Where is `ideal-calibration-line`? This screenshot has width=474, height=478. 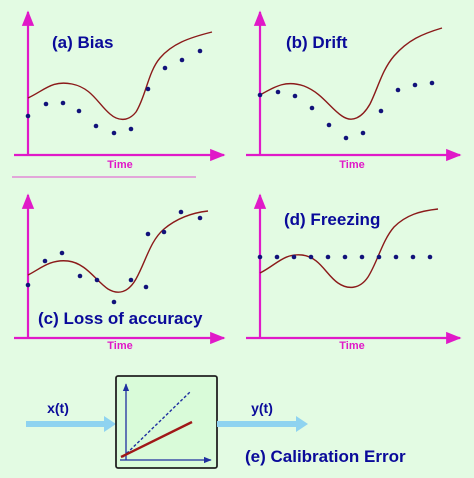 ideal-calibration-line is located at coordinates (156, 424).